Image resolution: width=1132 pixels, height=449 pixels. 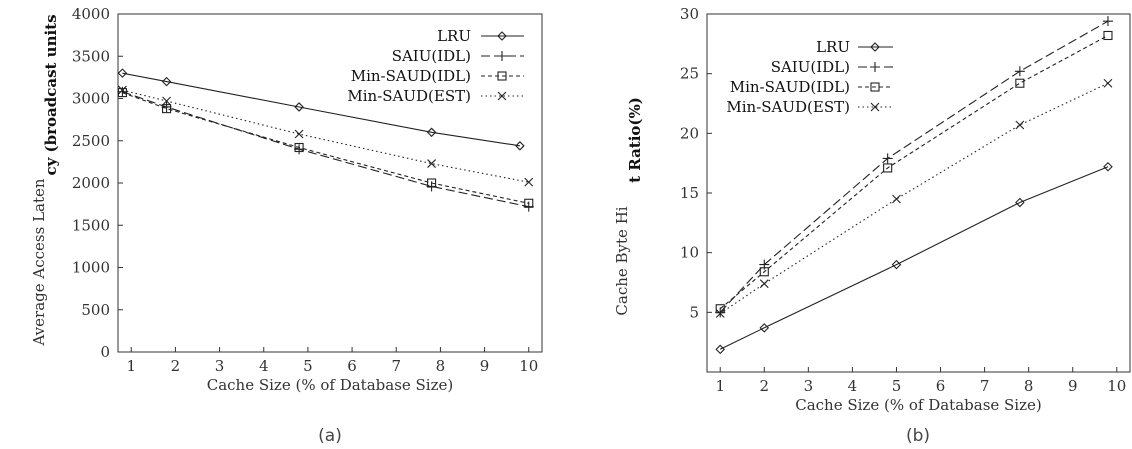 I want to click on panel-b-x-tick-label: 4, so click(x=853, y=386).